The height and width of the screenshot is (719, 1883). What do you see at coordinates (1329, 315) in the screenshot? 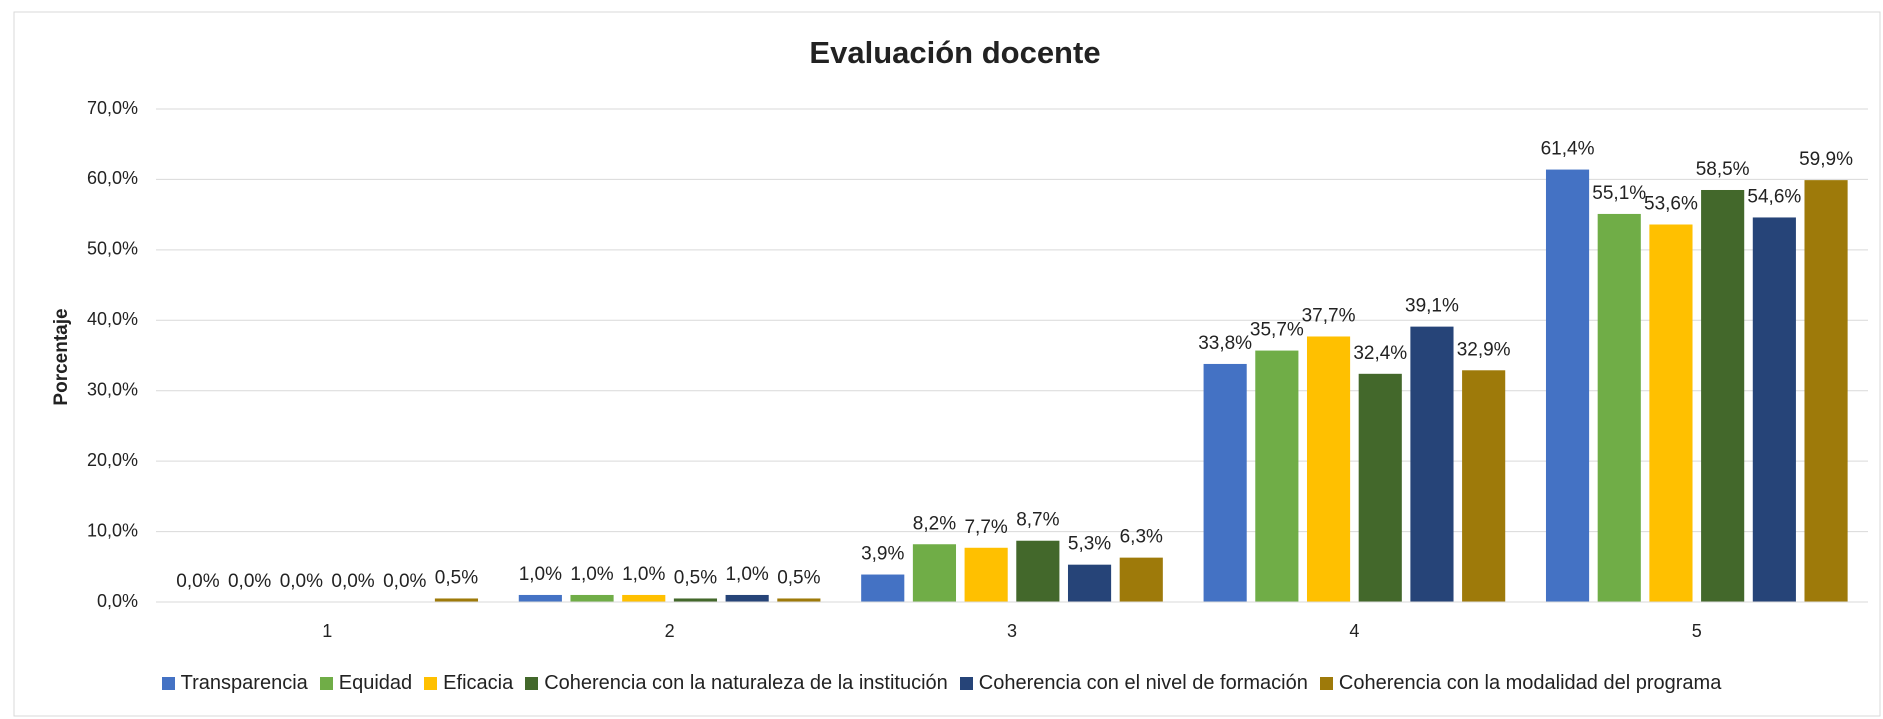
I see `data-label: 37,7%` at bounding box center [1329, 315].